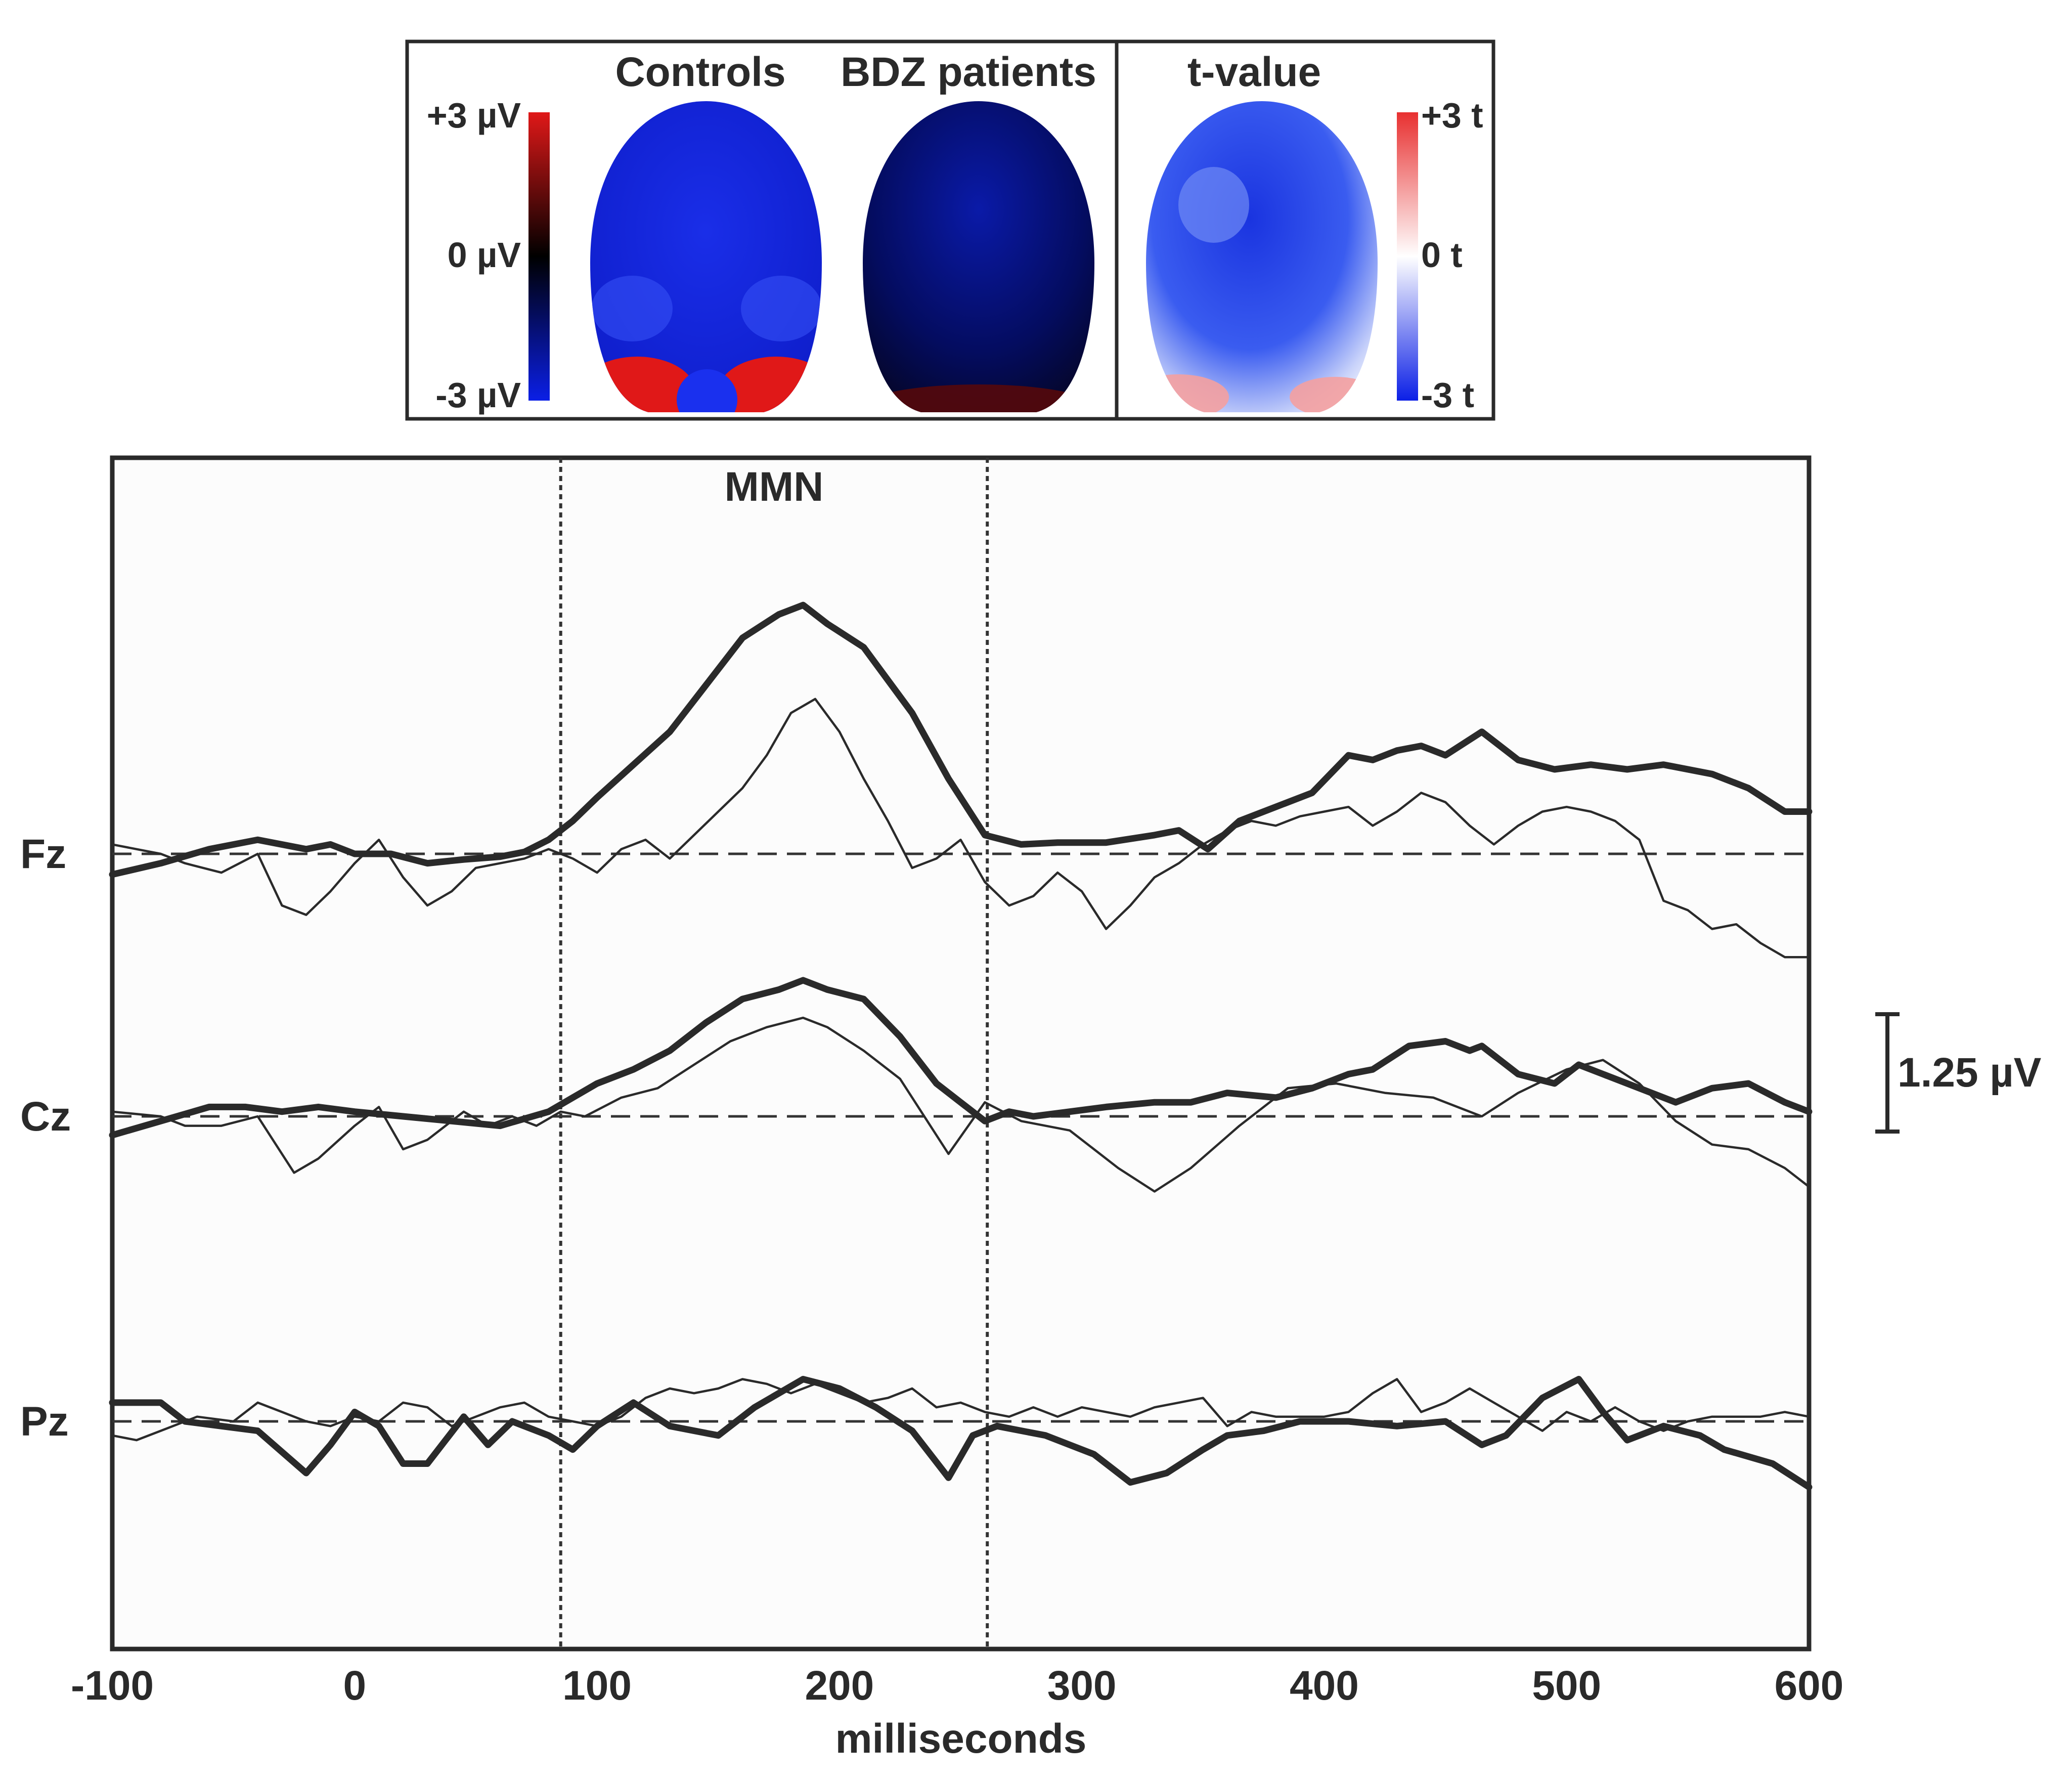 This screenshot has width=2072, height=1778. I want to click on x-tick-label: 0, so click(354, 1686).